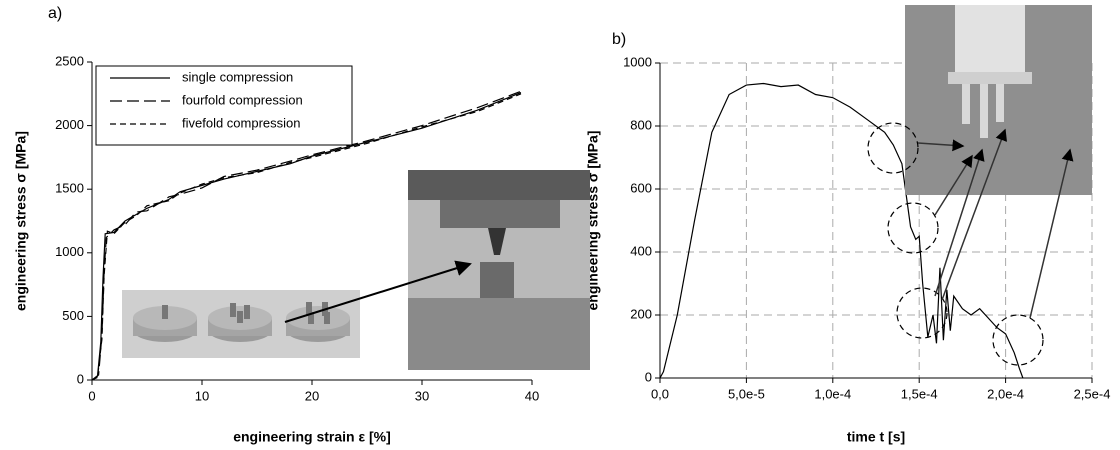 The height and width of the screenshot is (450, 1120). What do you see at coordinates (91, 395) in the screenshot?
I see `x-tick-label: 0` at bounding box center [91, 395].